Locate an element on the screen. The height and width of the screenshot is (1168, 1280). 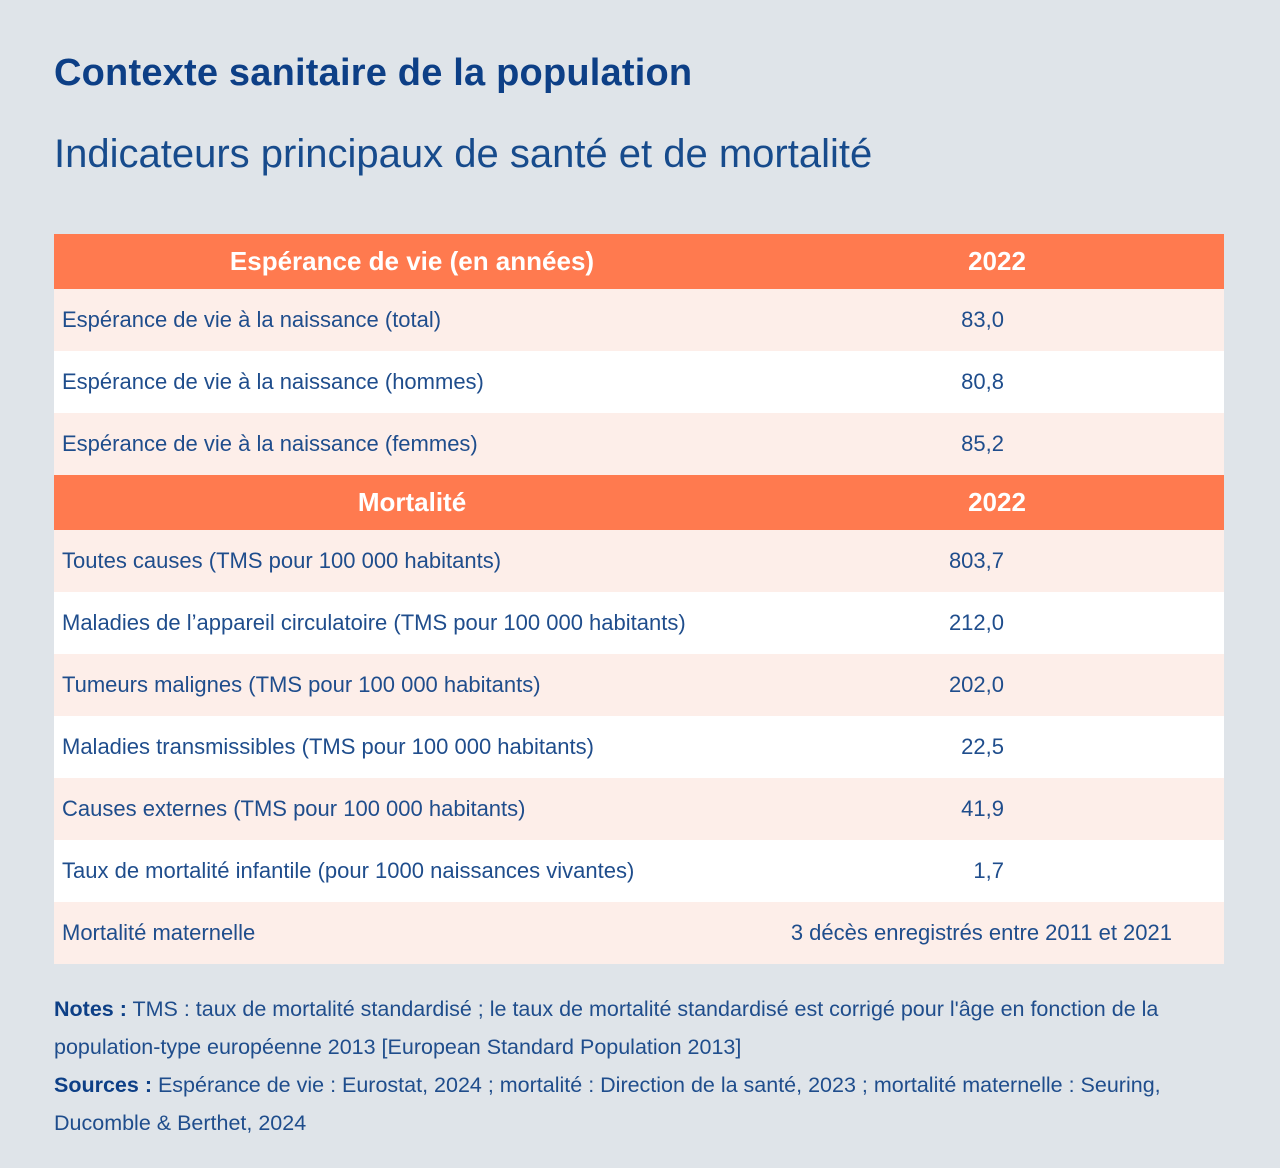
page-title: Contexte sanitaire de la population is located at coordinates (373, 73).